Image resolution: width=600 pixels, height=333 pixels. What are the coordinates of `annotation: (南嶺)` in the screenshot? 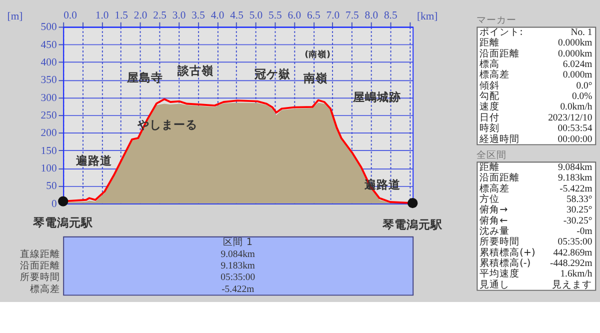 It's located at (317, 54).